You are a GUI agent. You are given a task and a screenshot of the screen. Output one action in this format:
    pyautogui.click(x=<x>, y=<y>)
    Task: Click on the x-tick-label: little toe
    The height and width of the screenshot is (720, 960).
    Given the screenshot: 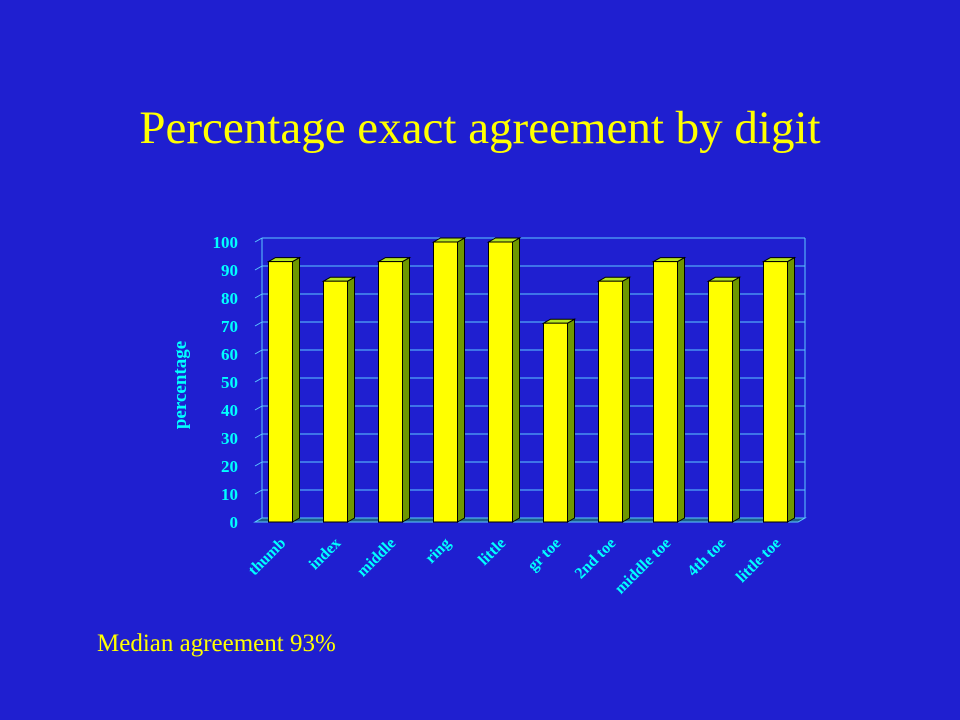 What is the action you would take?
    pyautogui.click(x=758, y=560)
    